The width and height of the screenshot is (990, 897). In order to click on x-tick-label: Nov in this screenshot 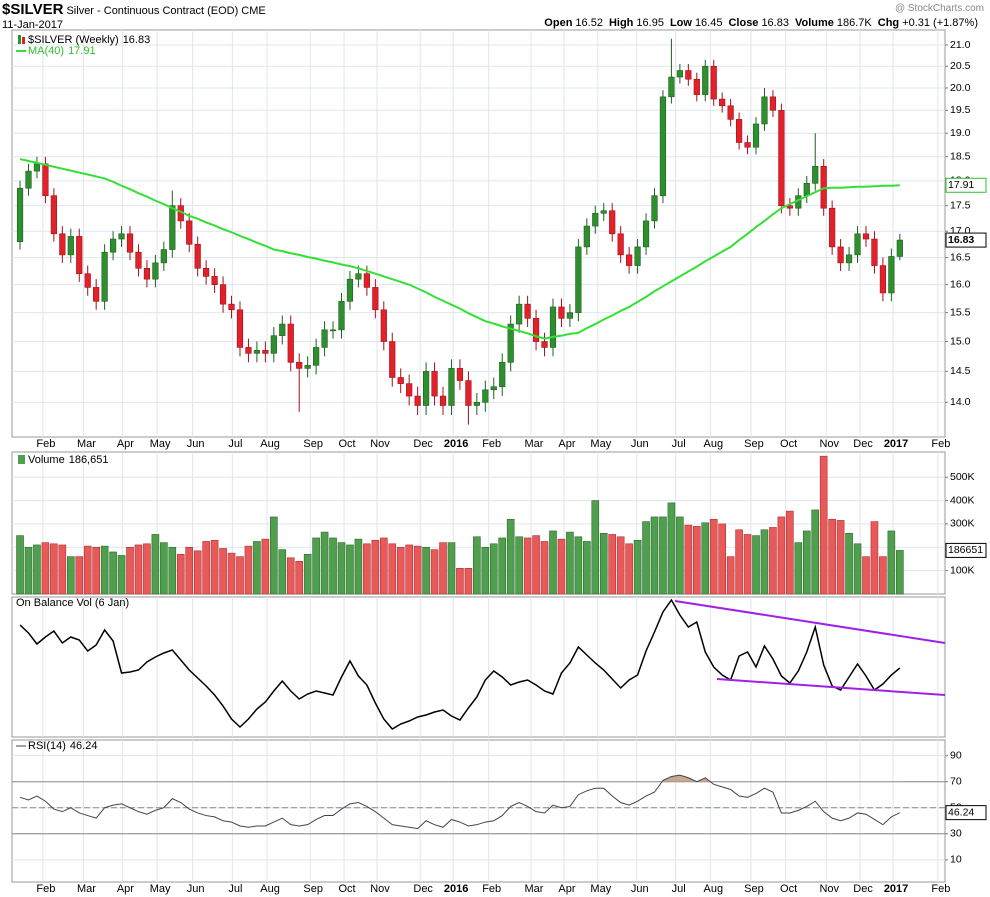, I will do `click(380, 889)`.